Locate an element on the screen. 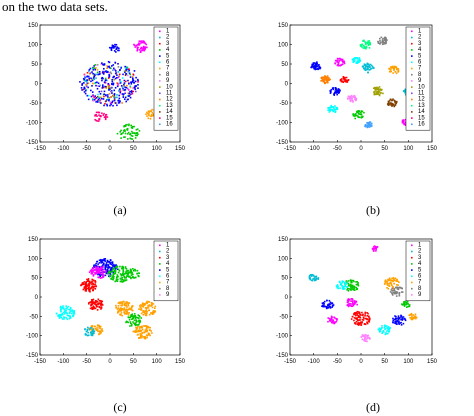 This screenshot has height=416, width=474. legend-label: 2 is located at coordinates (168, 252).